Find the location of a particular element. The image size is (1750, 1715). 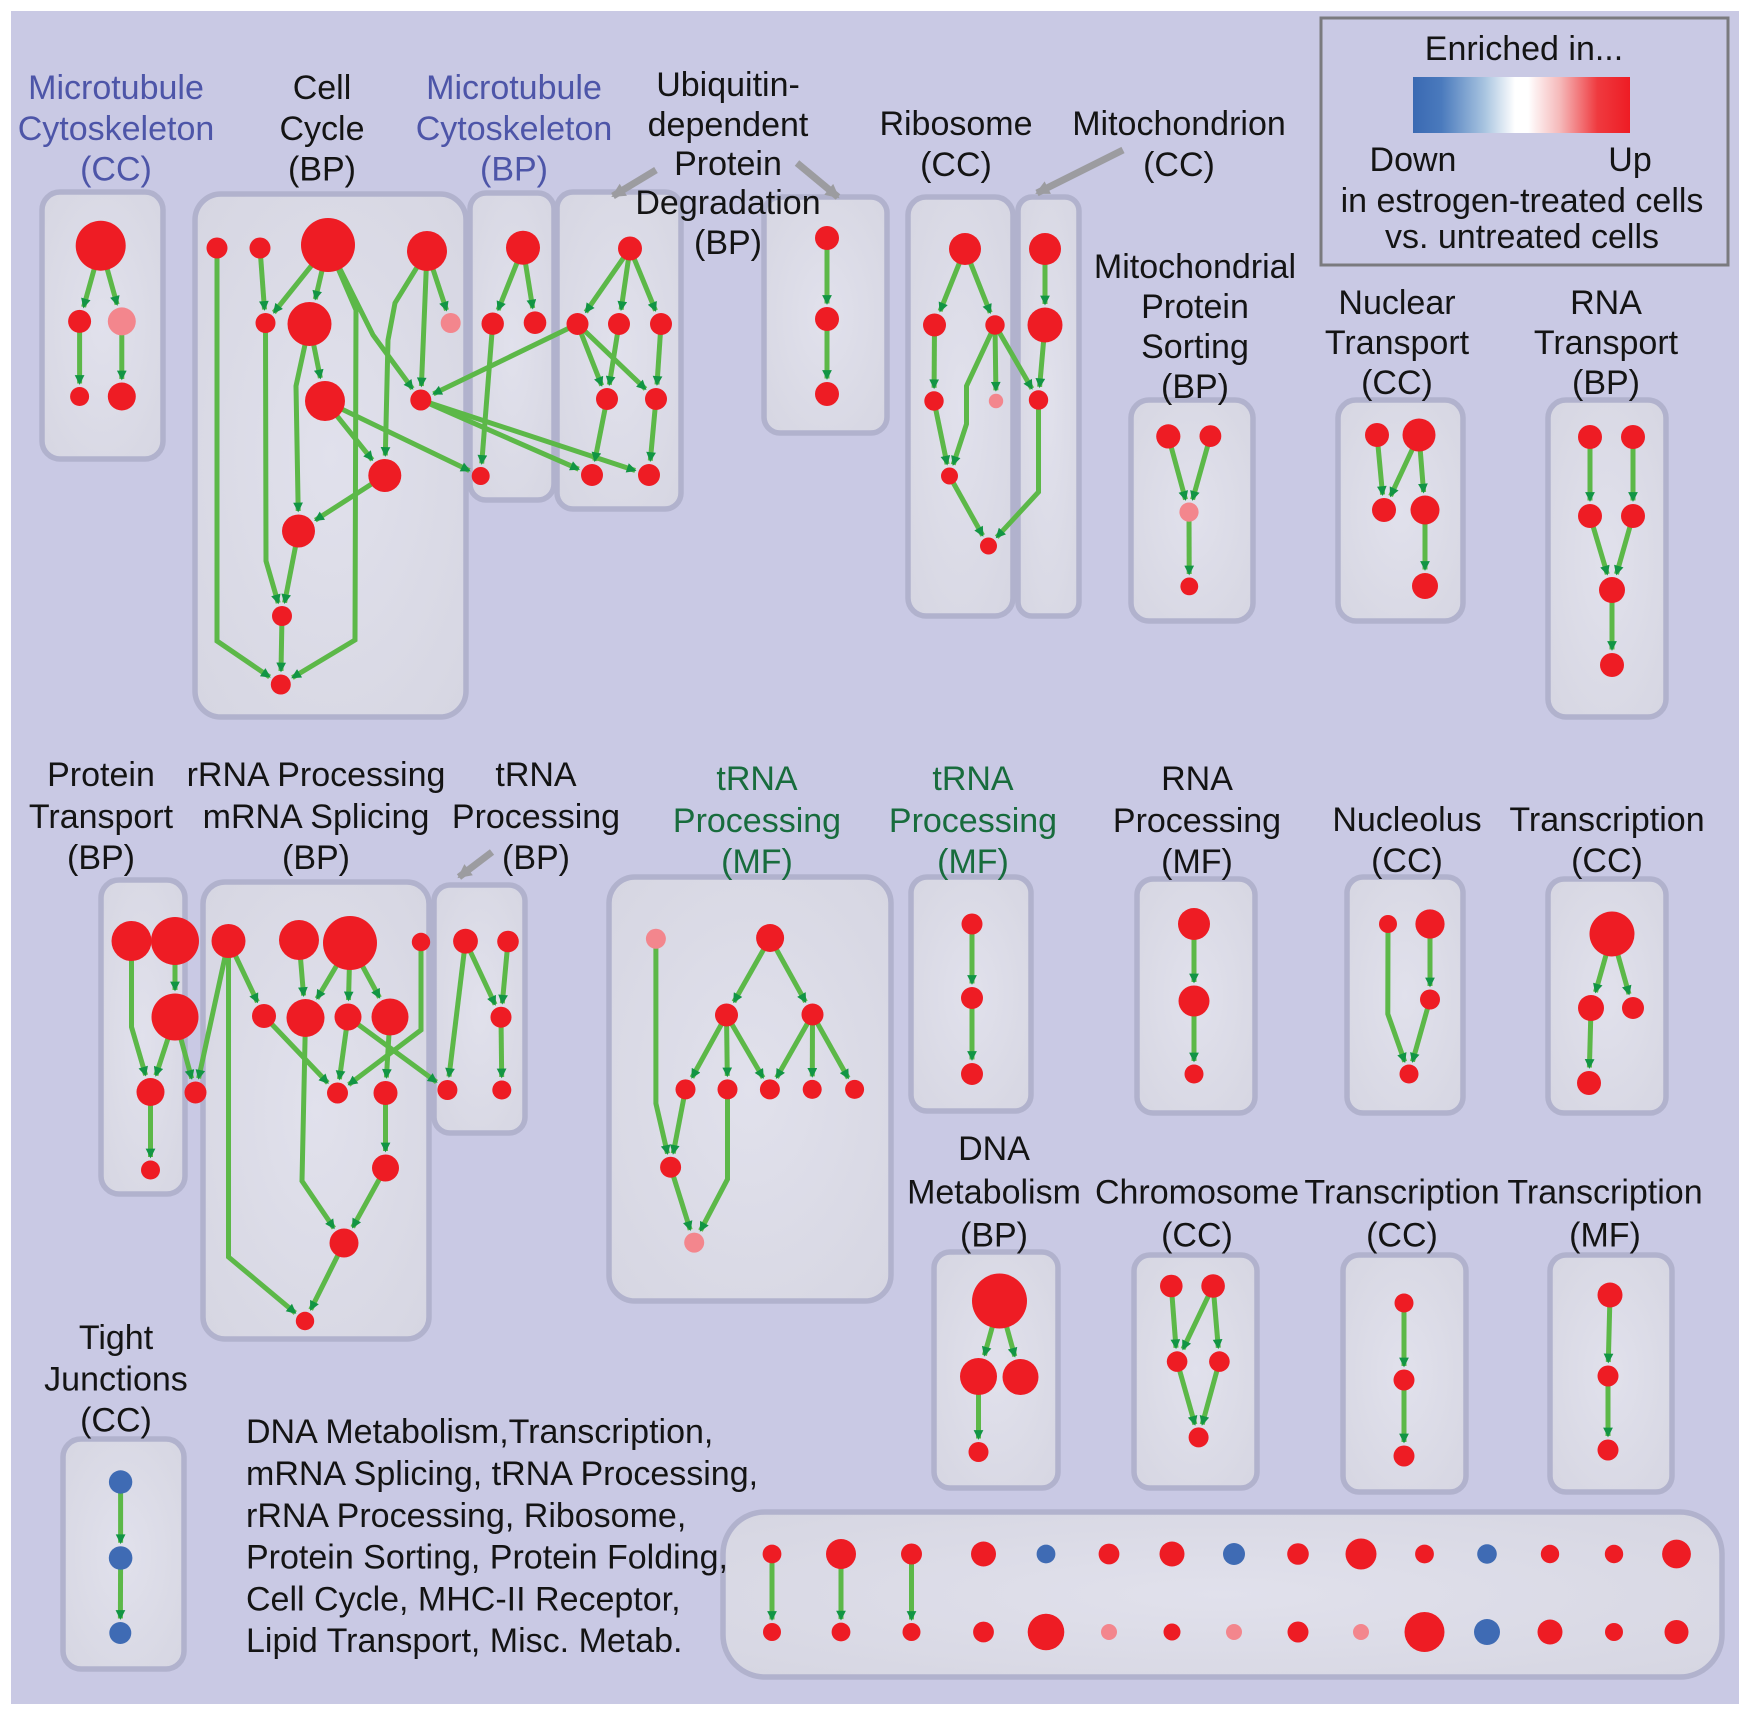

svg-text: Chromosome is located at coordinates (1197, 1193).